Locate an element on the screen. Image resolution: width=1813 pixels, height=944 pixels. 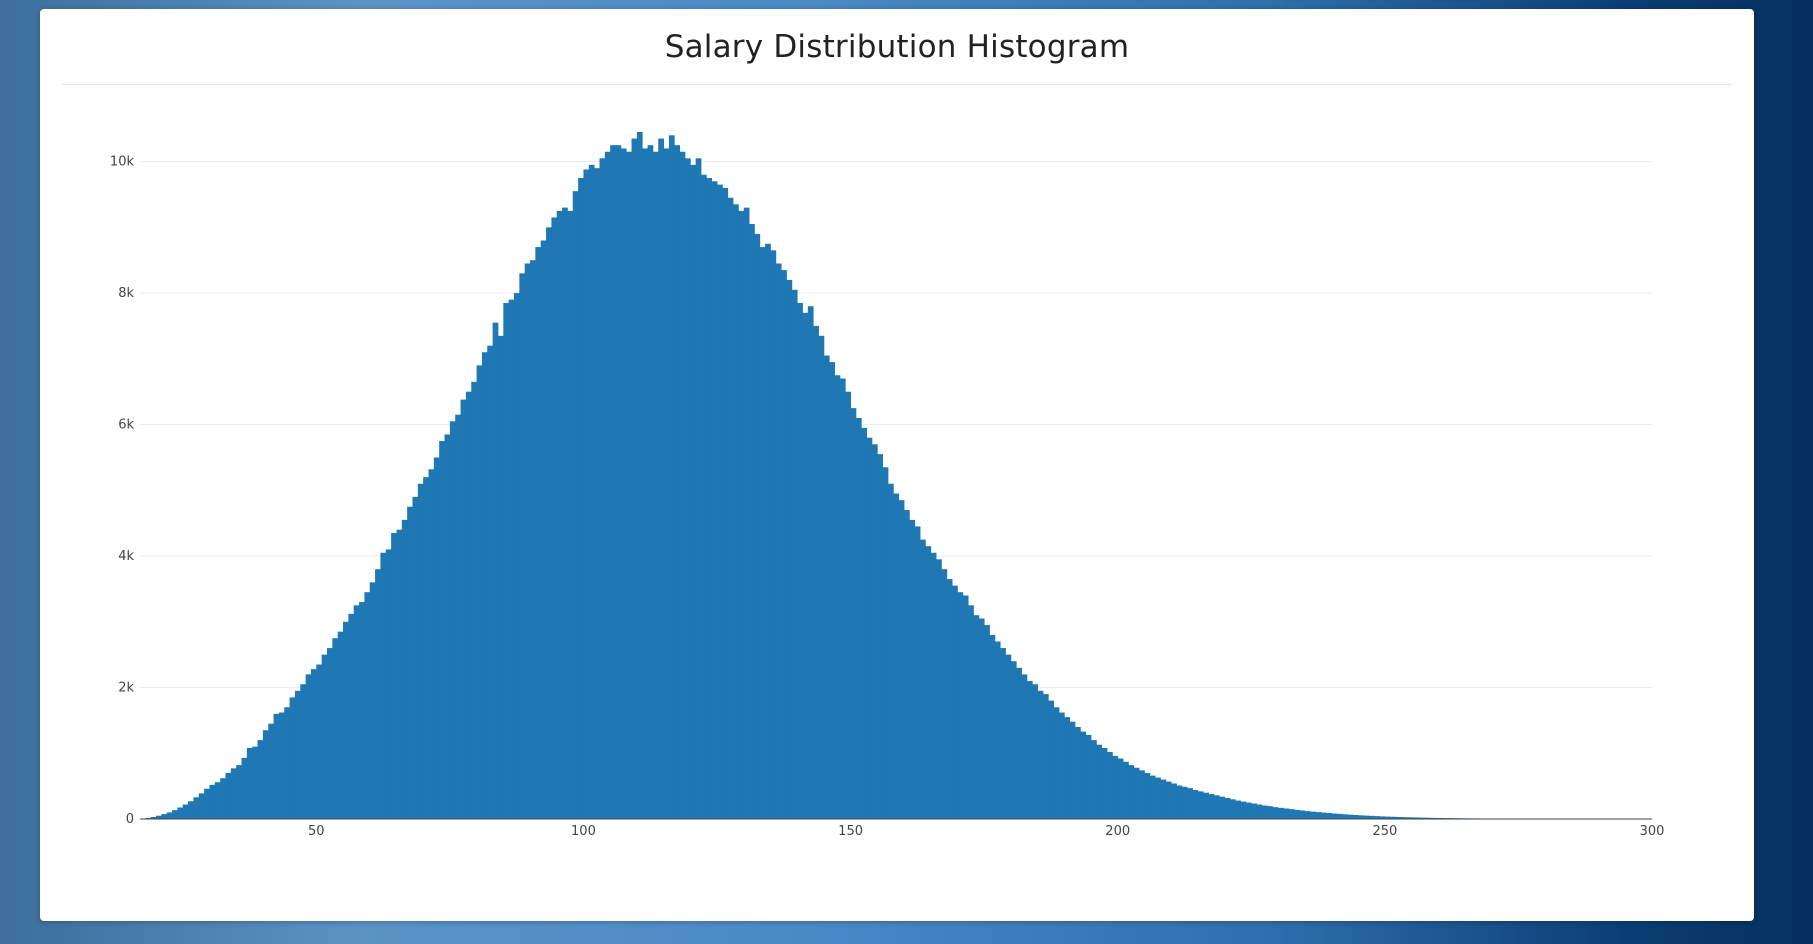
x-tick-label: 200 is located at coordinates (1117, 831).